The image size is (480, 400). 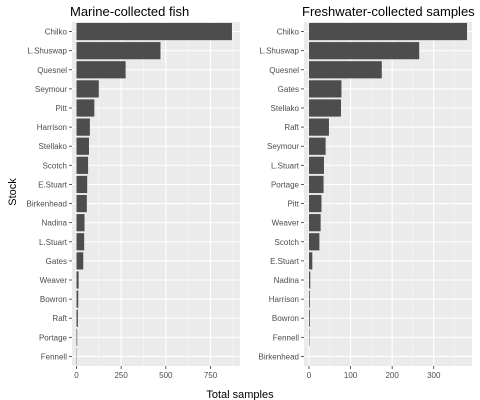 What do you see at coordinates (392, 375) in the screenshot?
I see `x-tick-label: 200` at bounding box center [392, 375].